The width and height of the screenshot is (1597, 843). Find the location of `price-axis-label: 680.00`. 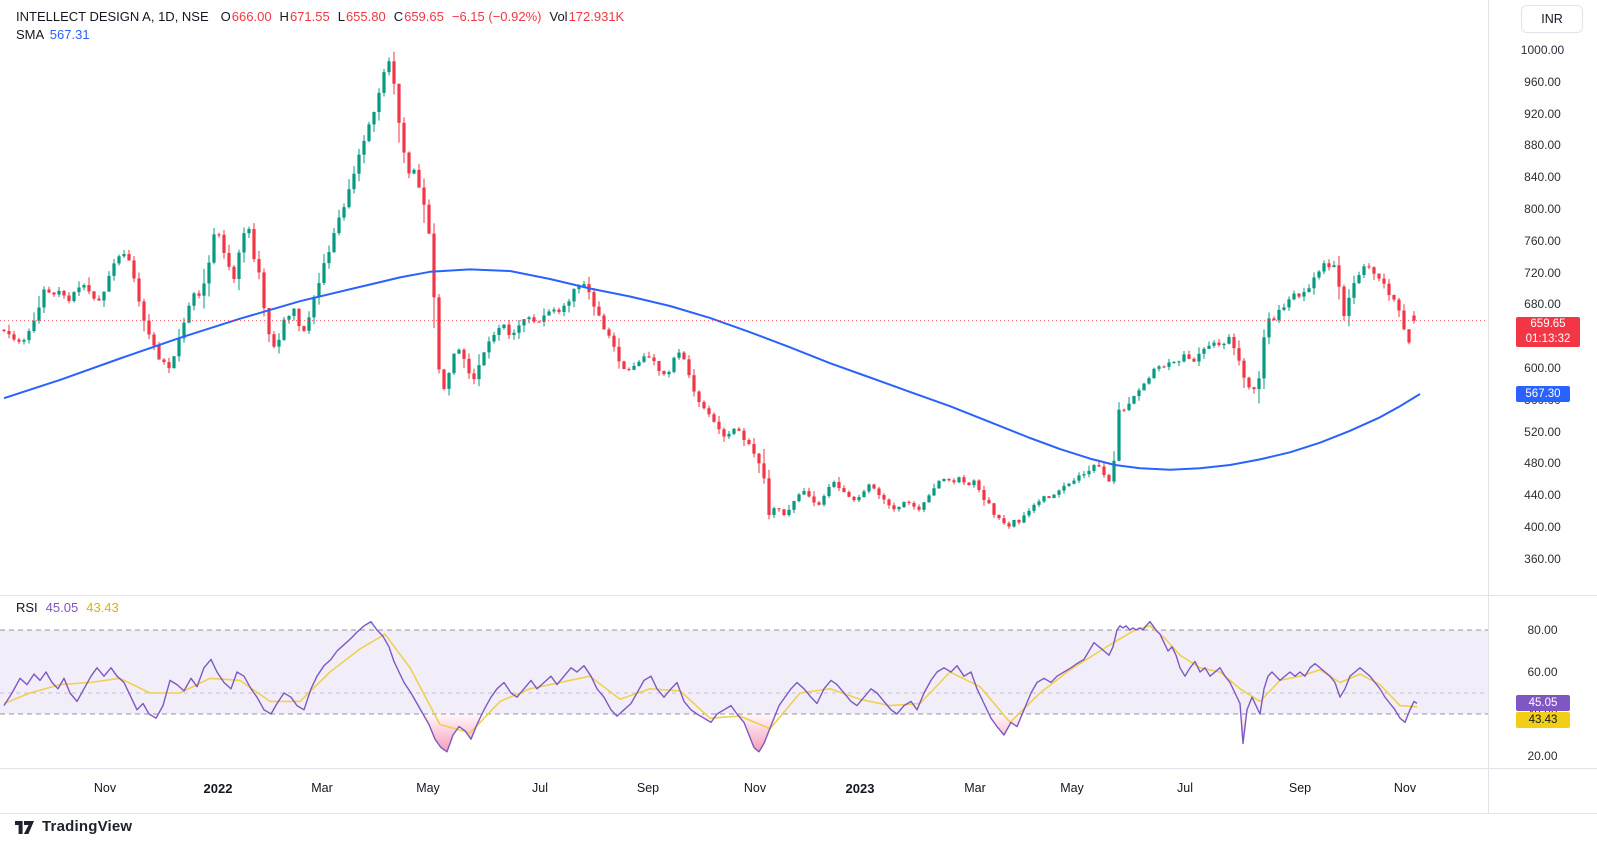

price-axis-label: 680.00 is located at coordinates (1542, 304).